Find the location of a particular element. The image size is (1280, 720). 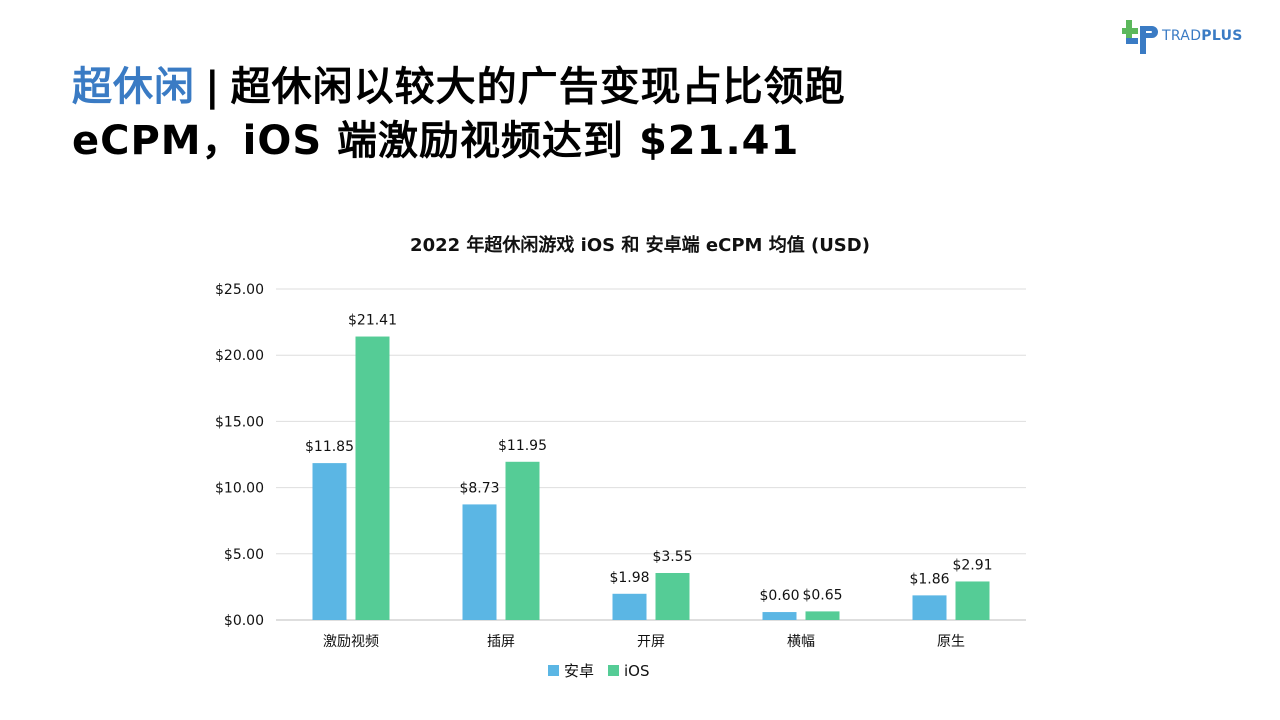

brand-wordmark-part2: PLUS is located at coordinates (1222, 36).